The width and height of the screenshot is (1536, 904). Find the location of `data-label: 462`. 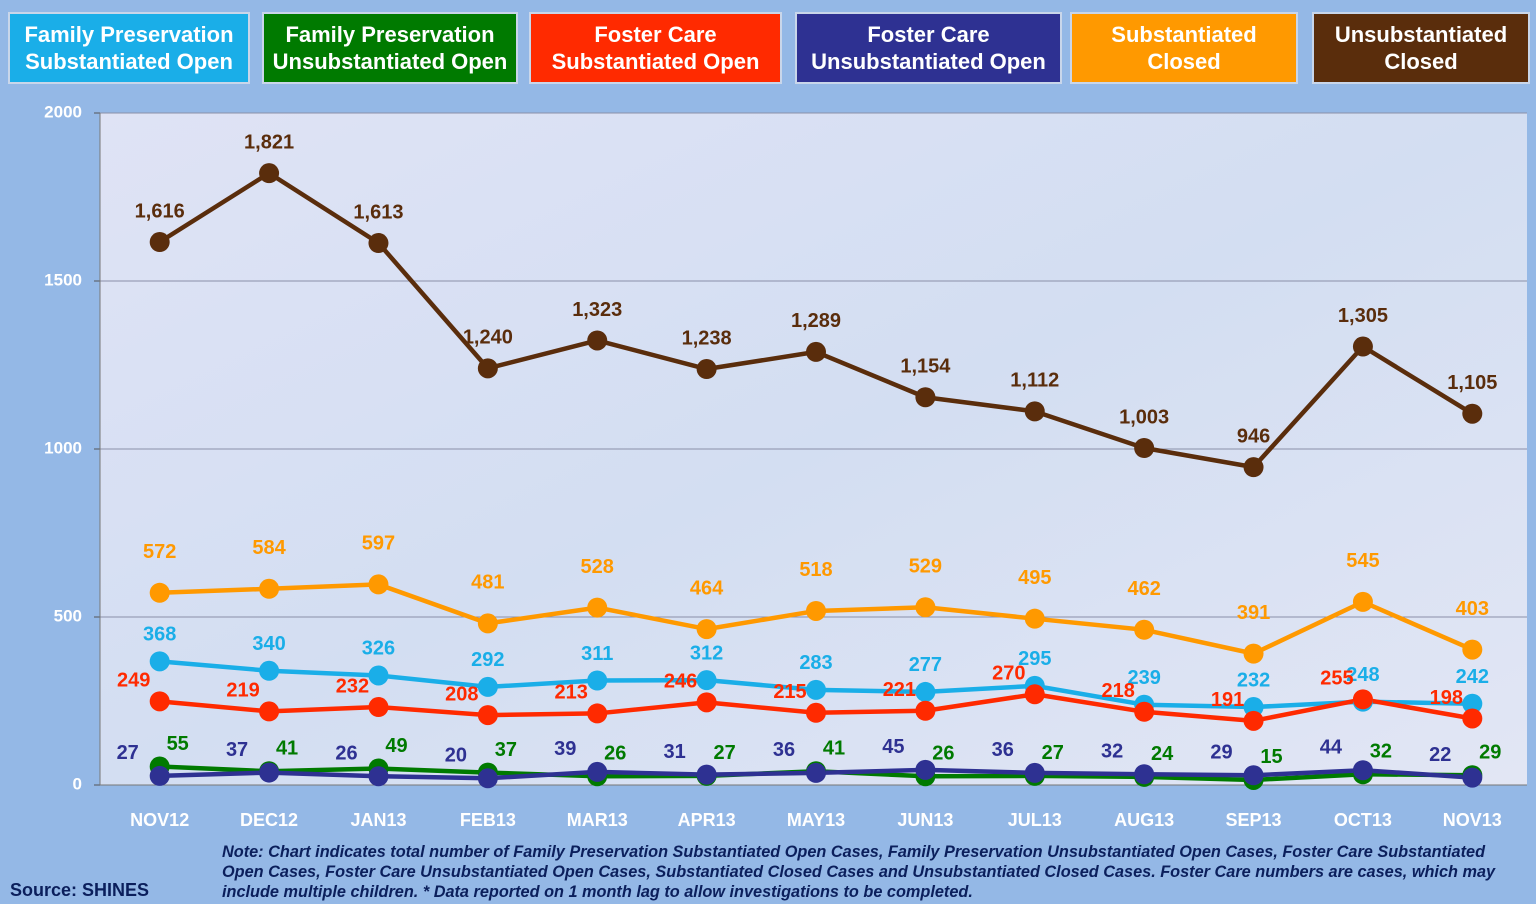

data-label: 462 is located at coordinates (1143, 589).